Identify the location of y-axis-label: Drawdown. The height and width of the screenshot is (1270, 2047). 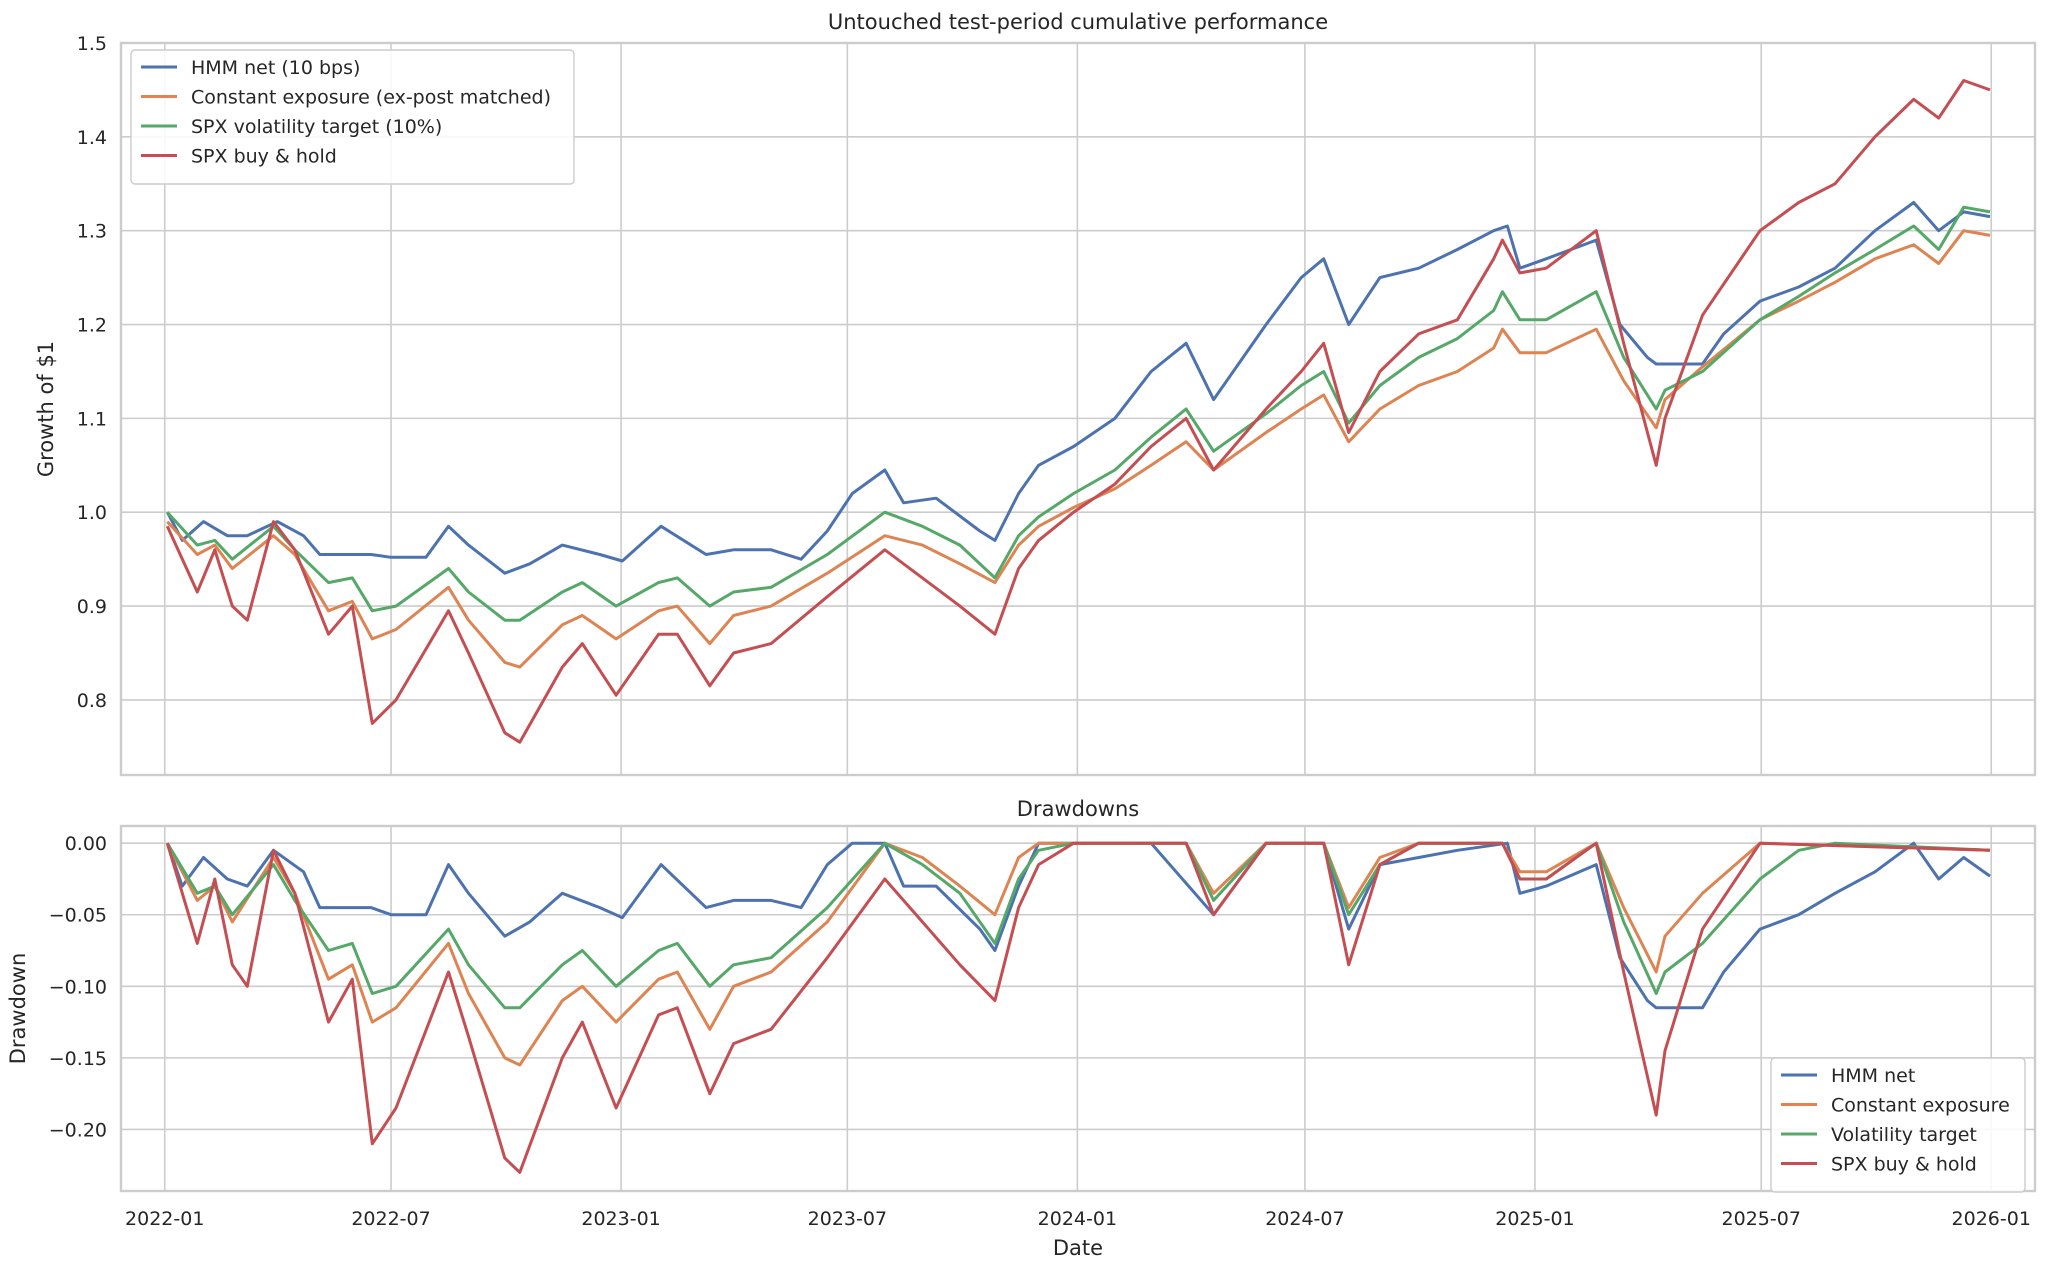
(18, 1009).